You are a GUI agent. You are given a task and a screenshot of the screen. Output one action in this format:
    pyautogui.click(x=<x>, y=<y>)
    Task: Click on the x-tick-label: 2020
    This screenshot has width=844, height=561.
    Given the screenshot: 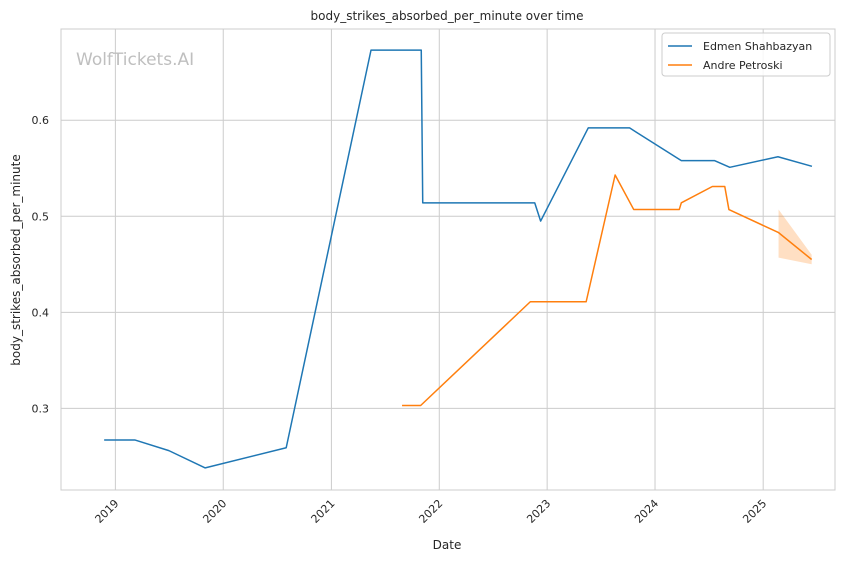 What is the action you would take?
    pyautogui.click(x=214, y=511)
    